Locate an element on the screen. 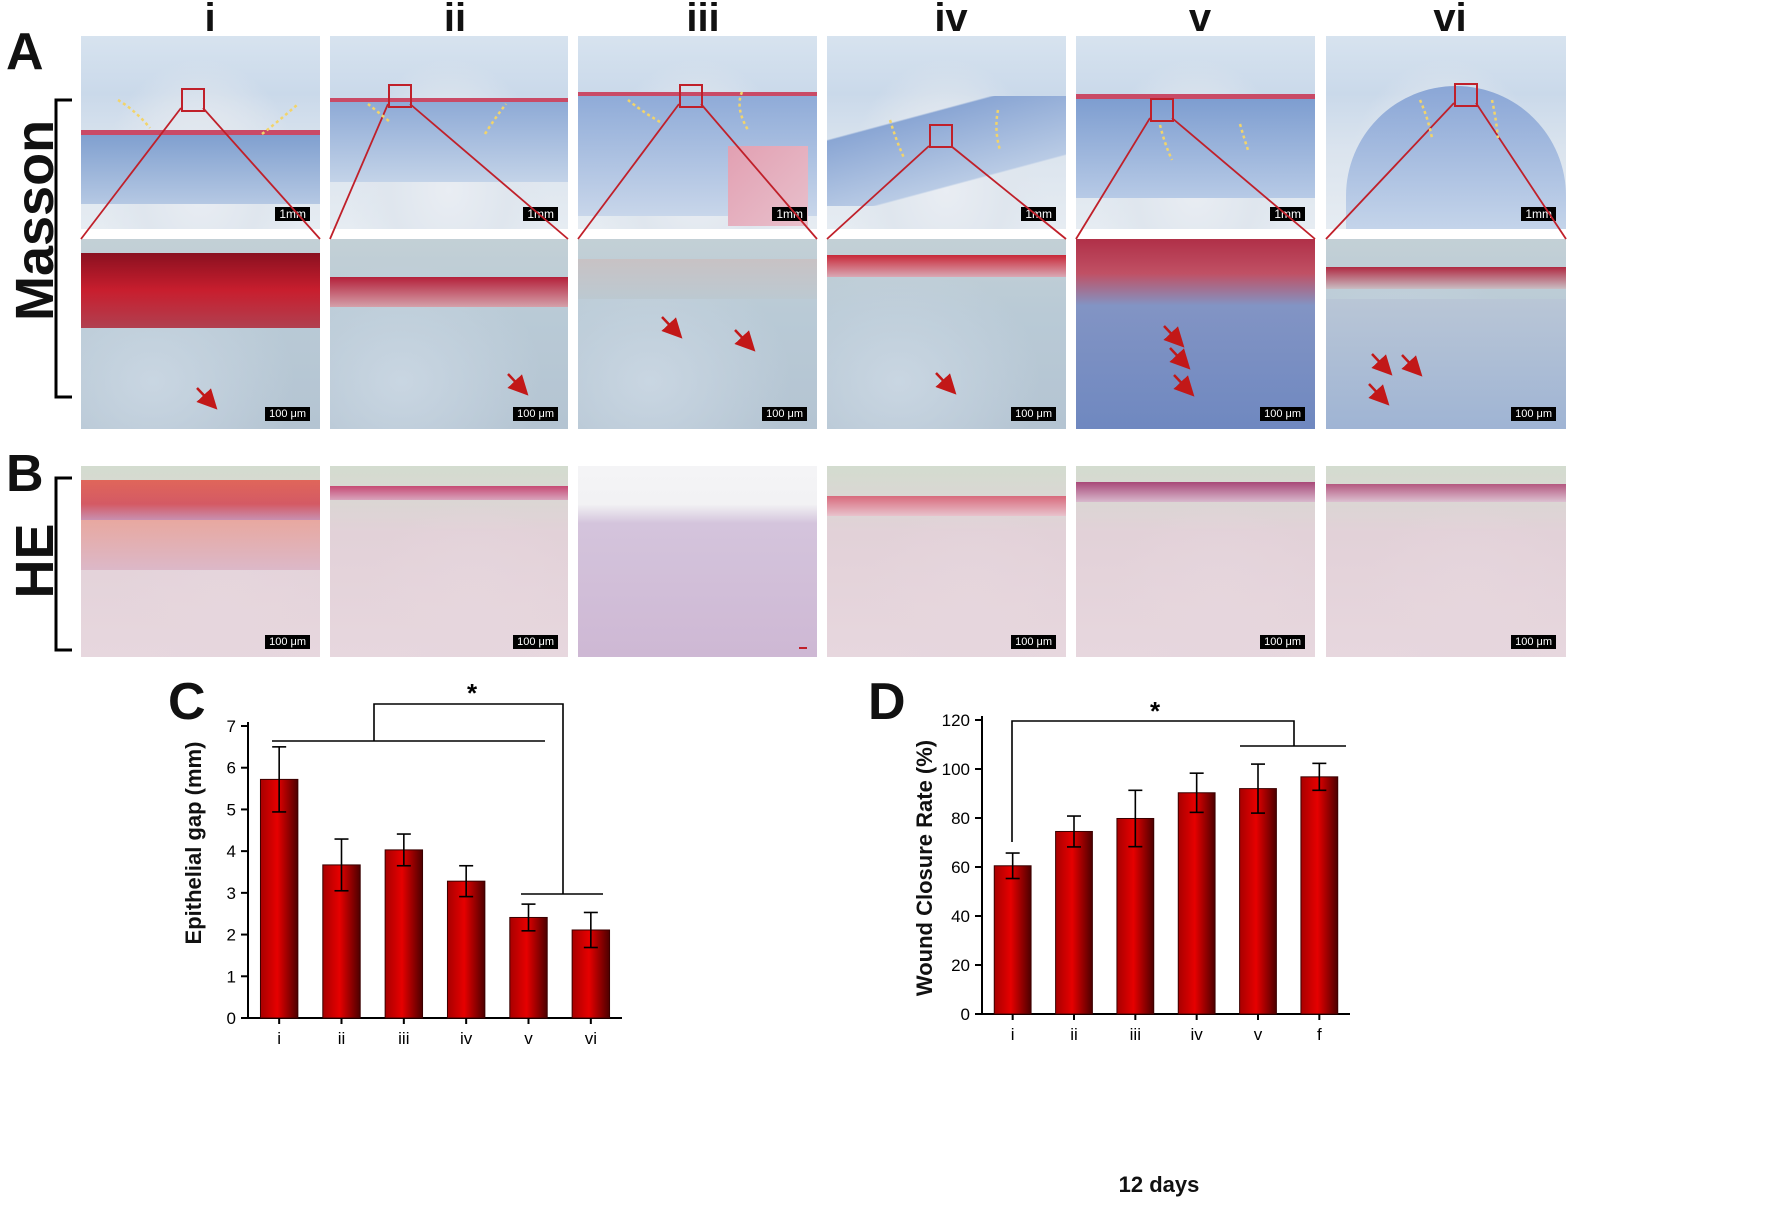 This screenshot has width=1770, height=1207. y-tick-label: 5 is located at coordinates (231, 809).